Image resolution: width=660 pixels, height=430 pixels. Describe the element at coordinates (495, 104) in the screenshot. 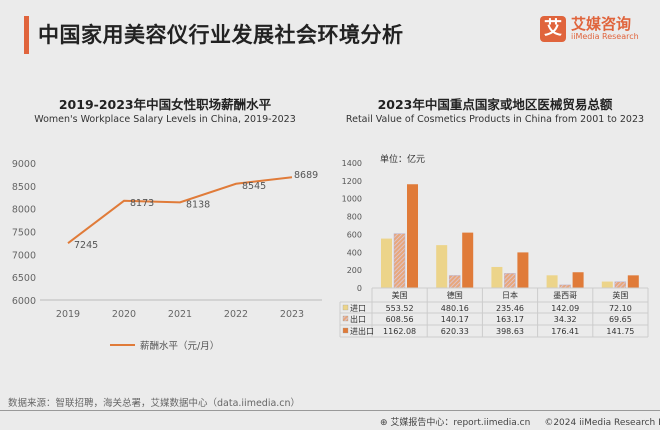

I see `bar-chart-title: 2023年中国重点国家或地区医械贸易总额` at that location.